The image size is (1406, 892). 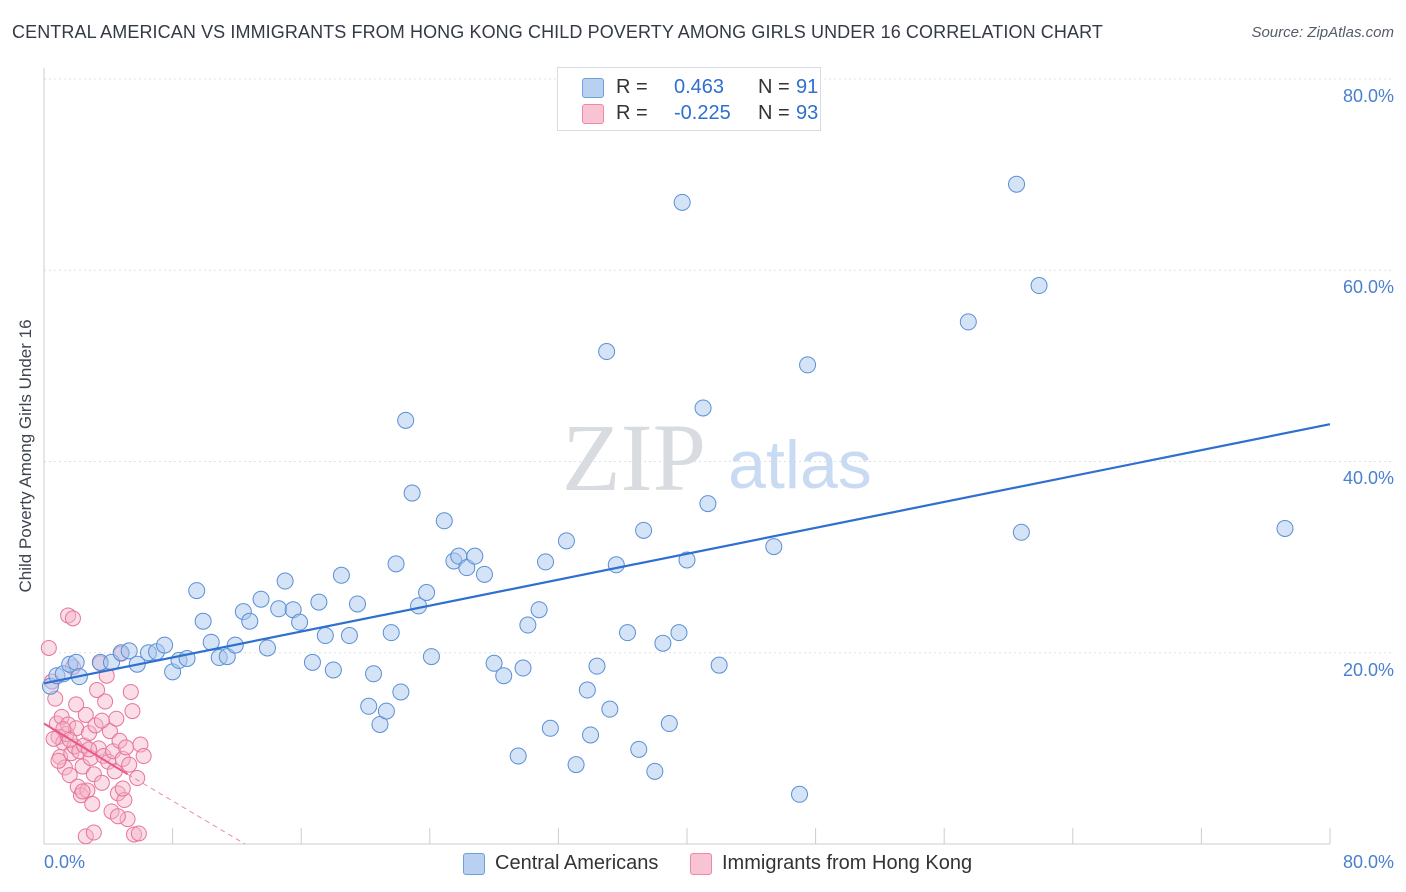 I want to click on watermark-zip: ZIP, so click(x=634, y=457).